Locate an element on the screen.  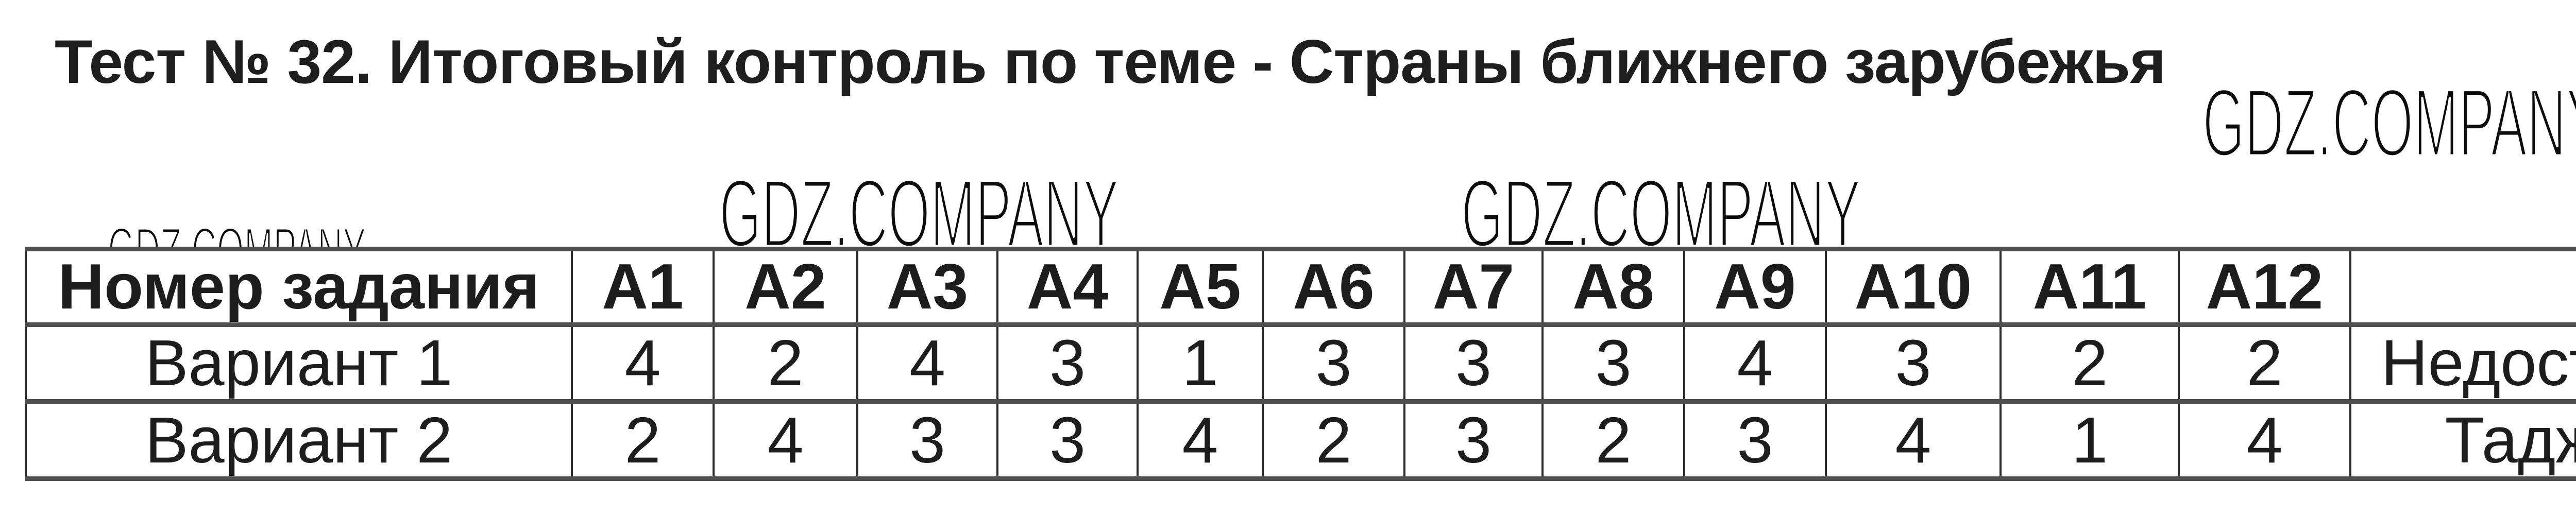
header-cell-a6: А6 is located at coordinates (1333, 287).